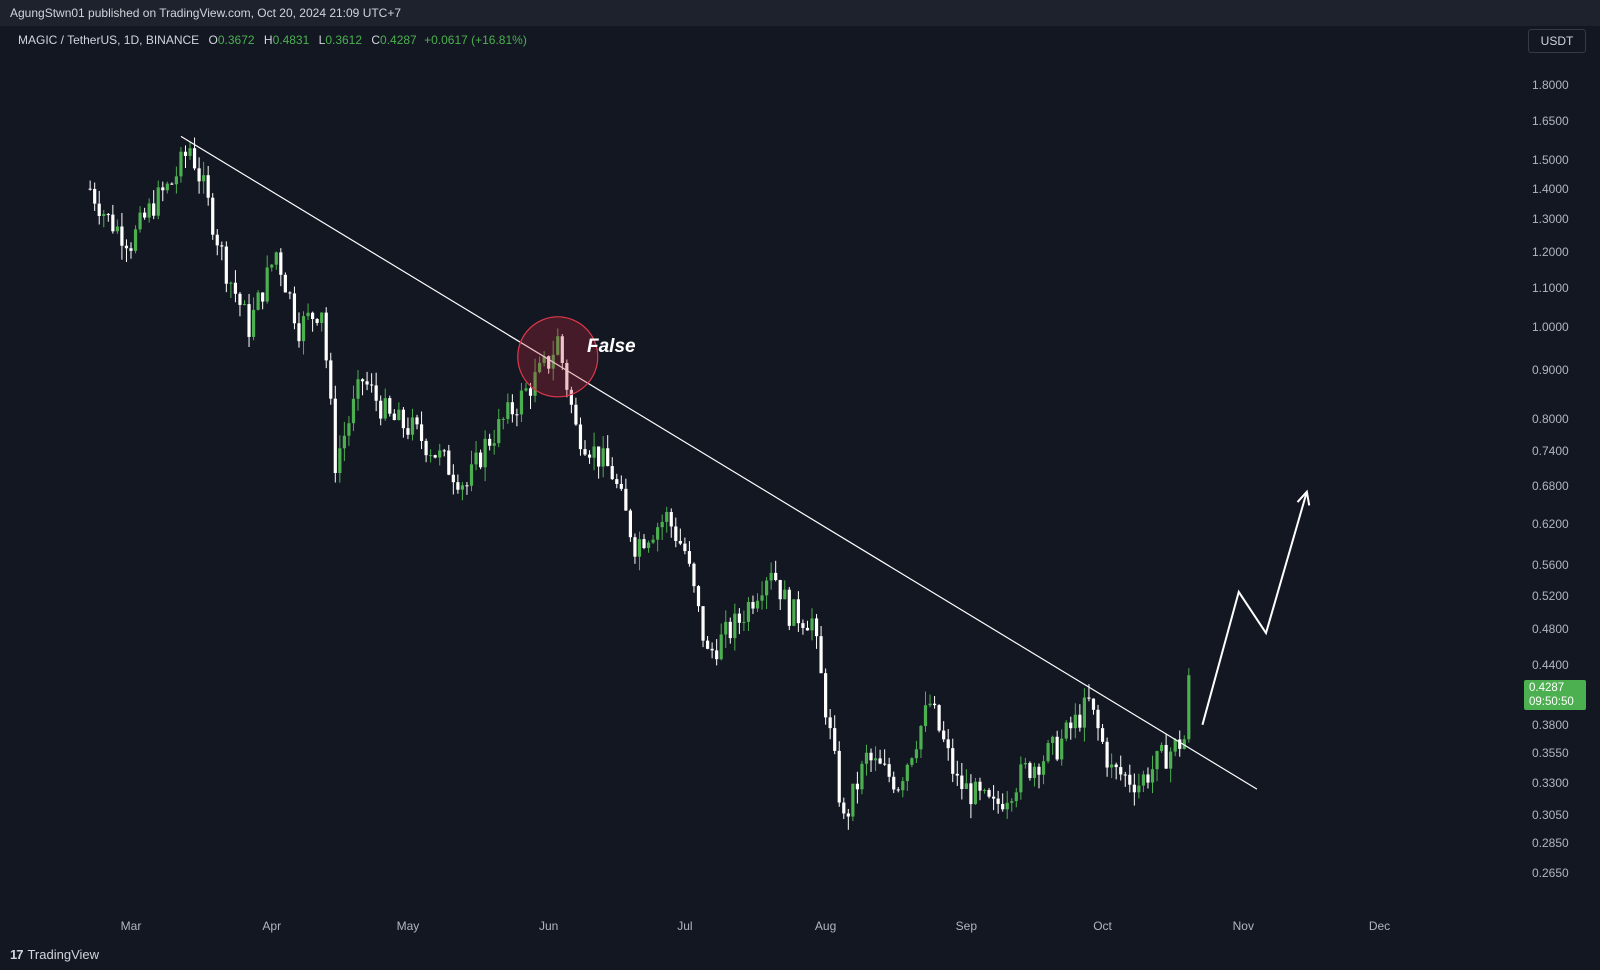 Image resolution: width=1600 pixels, height=970 pixels. I want to click on time-axis: Mar Apr May Jun Jul Aug Sep Oct Nov Dec, so click(764, 927).